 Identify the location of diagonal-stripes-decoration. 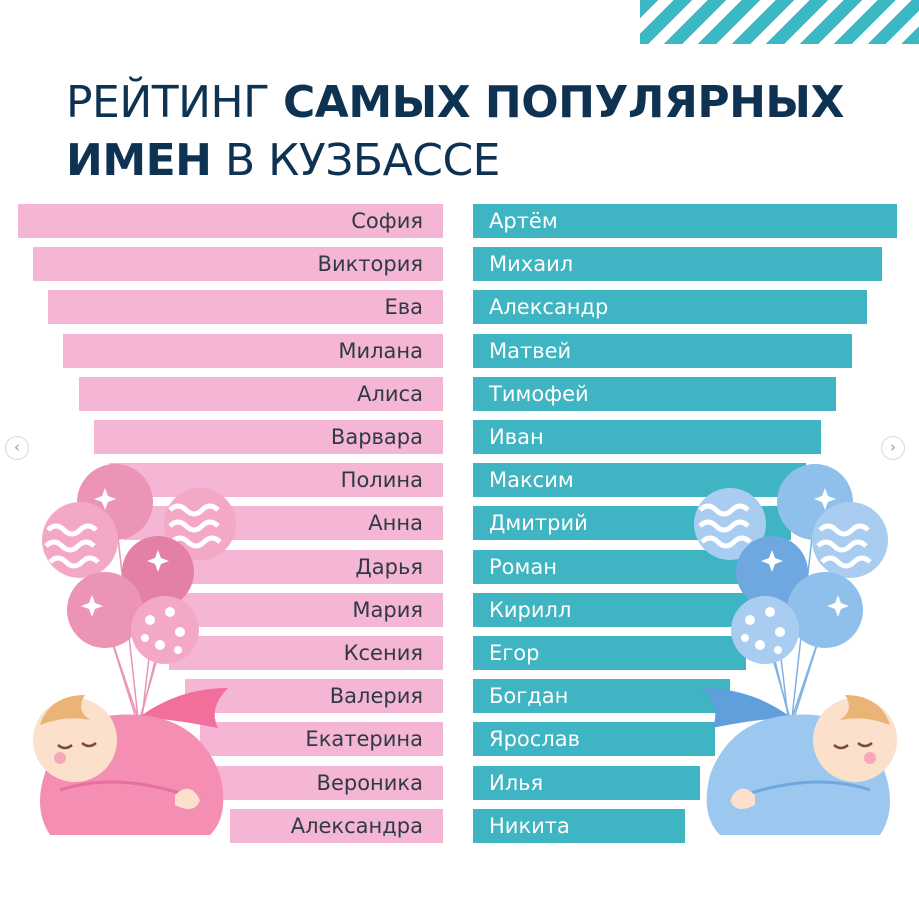
(779, 22).